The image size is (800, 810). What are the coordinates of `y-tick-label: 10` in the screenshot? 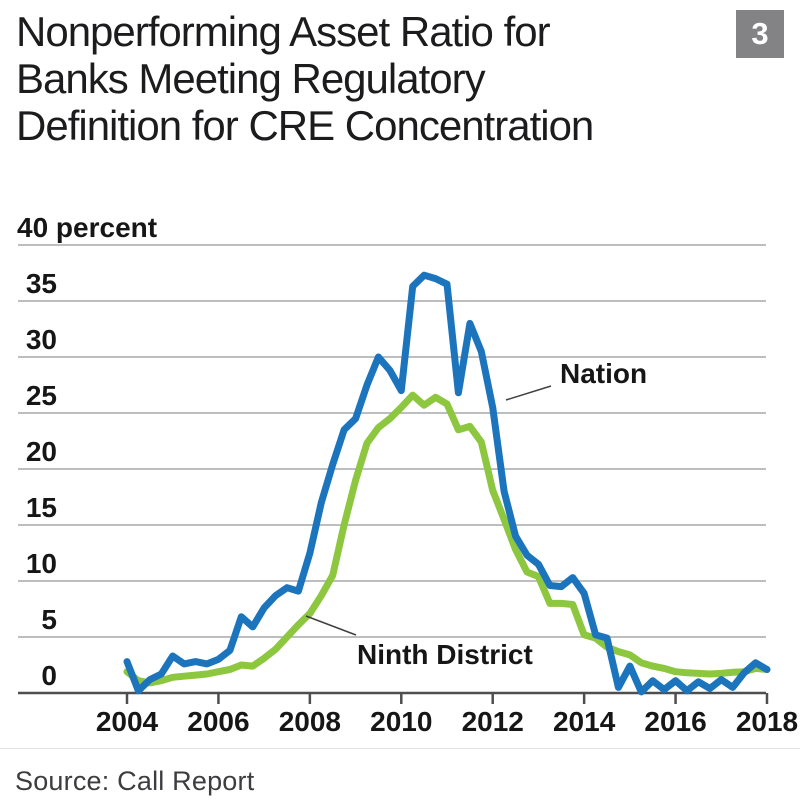 It's located at (41, 563).